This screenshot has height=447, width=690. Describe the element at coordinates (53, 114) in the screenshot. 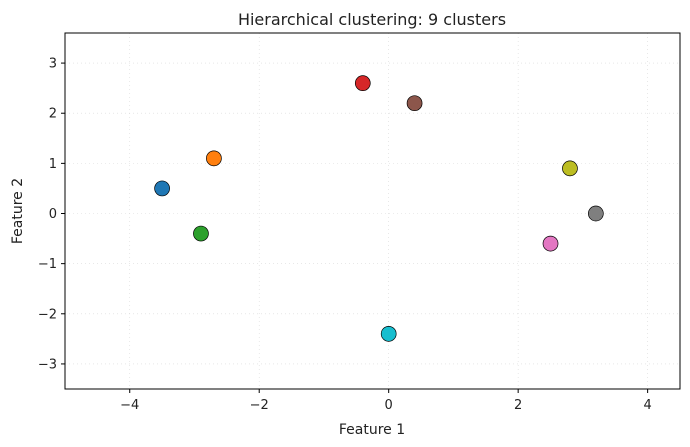

I see `y-tick-label: 2` at that location.